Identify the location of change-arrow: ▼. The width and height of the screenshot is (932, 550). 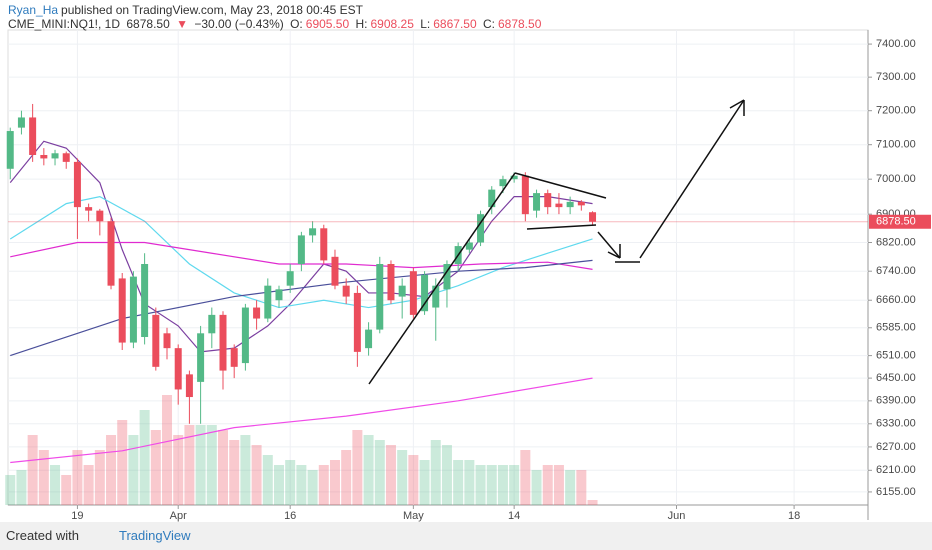
(182, 24).